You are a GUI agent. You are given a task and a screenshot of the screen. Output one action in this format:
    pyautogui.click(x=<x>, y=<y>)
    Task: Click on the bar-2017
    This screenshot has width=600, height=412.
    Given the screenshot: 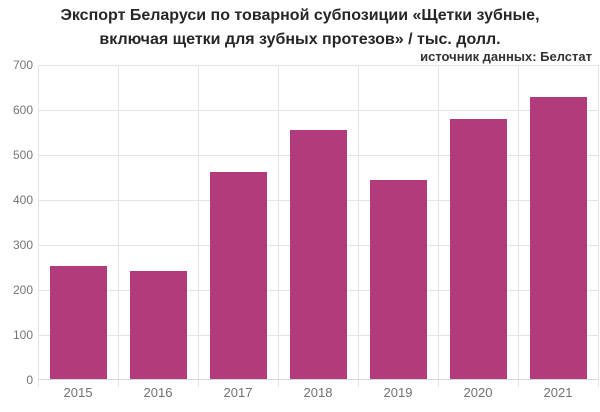 What is the action you would take?
    pyautogui.click(x=238, y=275)
    